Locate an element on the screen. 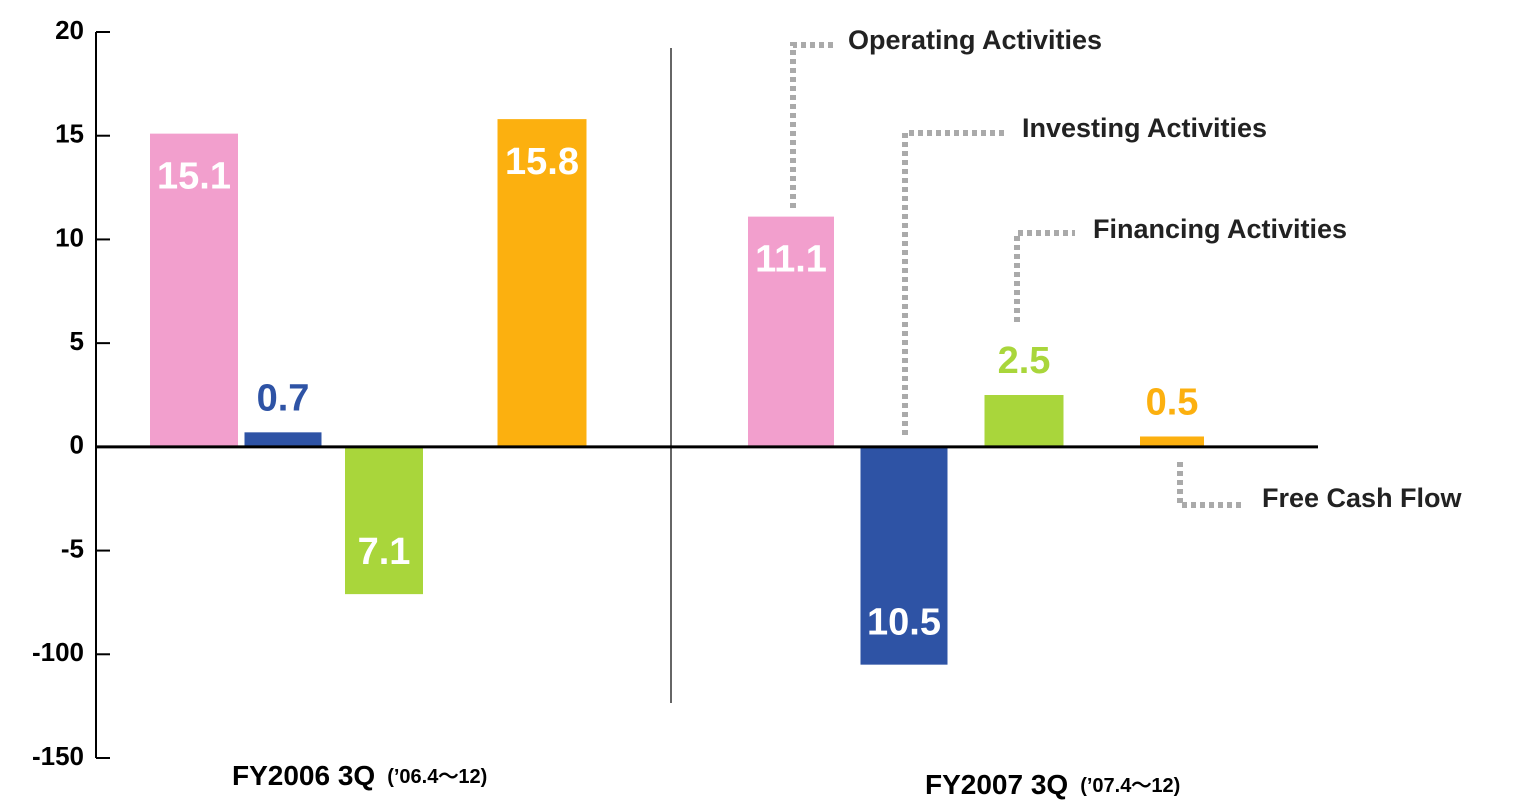 The height and width of the screenshot is (807, 1514). legend-label: Operating Activities is located at coordinates (975, 40).